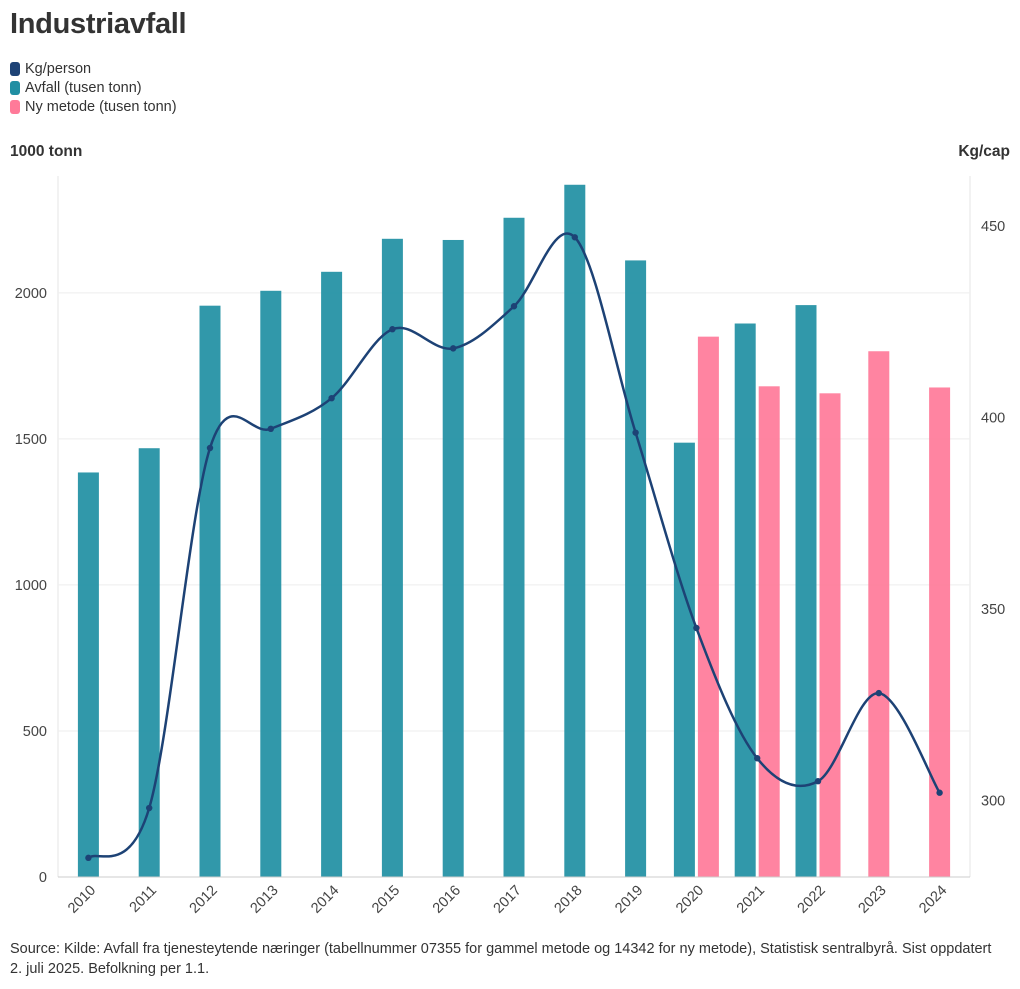 The width and height of the screenshot is (1020, 989). Describe the element at coordinates (88, 858) in the screenshot. I see `kg-person-point-2010` at that location.